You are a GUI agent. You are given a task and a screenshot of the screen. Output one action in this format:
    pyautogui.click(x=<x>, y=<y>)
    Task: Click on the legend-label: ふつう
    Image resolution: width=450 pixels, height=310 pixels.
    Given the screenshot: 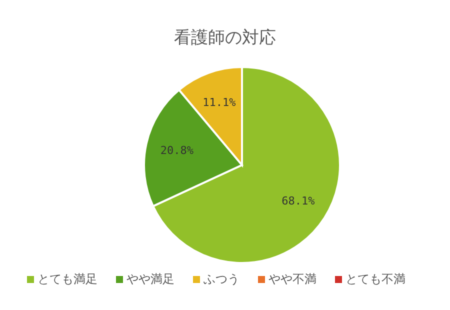 What is the action you would take?
    pyautogui.click(x=222, y=279)
    